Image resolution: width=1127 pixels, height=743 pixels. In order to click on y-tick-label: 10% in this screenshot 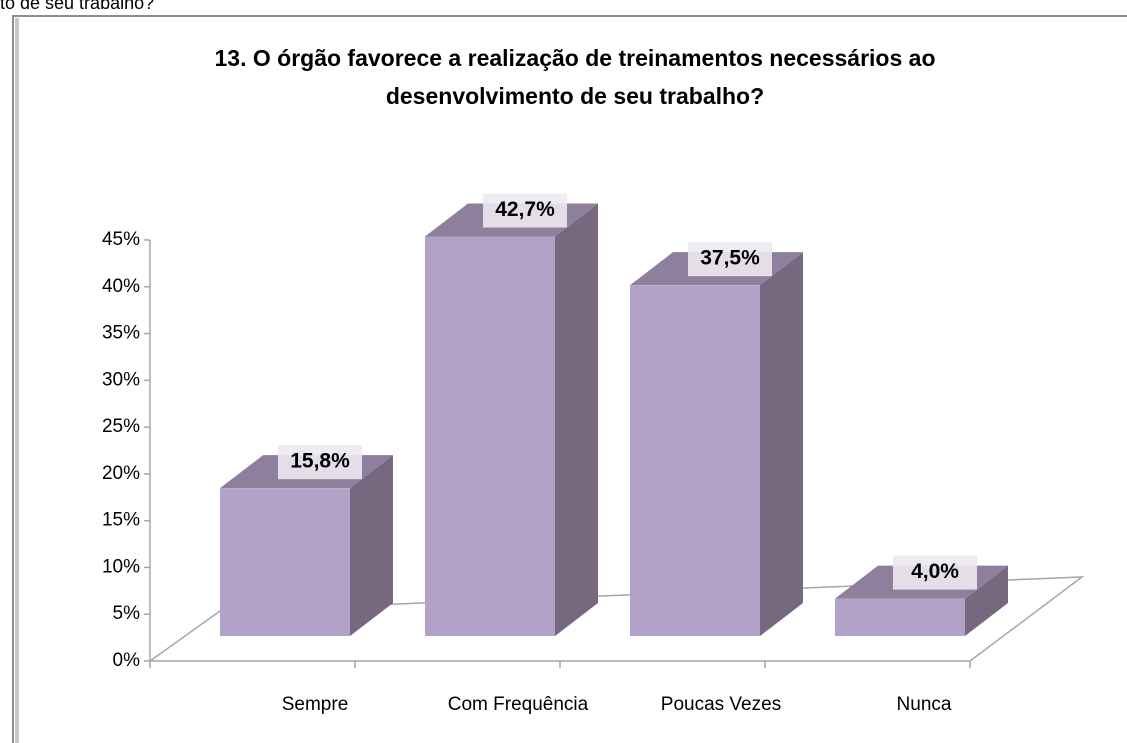, I will do `click(121, 566)`.